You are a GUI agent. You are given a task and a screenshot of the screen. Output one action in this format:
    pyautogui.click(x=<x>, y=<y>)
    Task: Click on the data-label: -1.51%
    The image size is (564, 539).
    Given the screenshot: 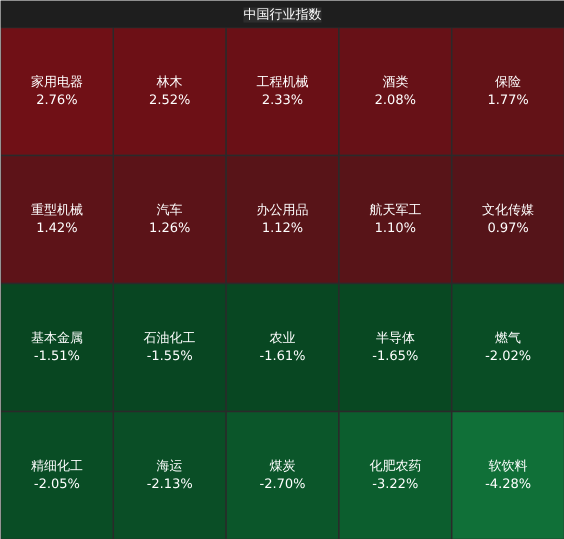 What is the action you would take?
    pyautogui.click(x=57, y=356)
    